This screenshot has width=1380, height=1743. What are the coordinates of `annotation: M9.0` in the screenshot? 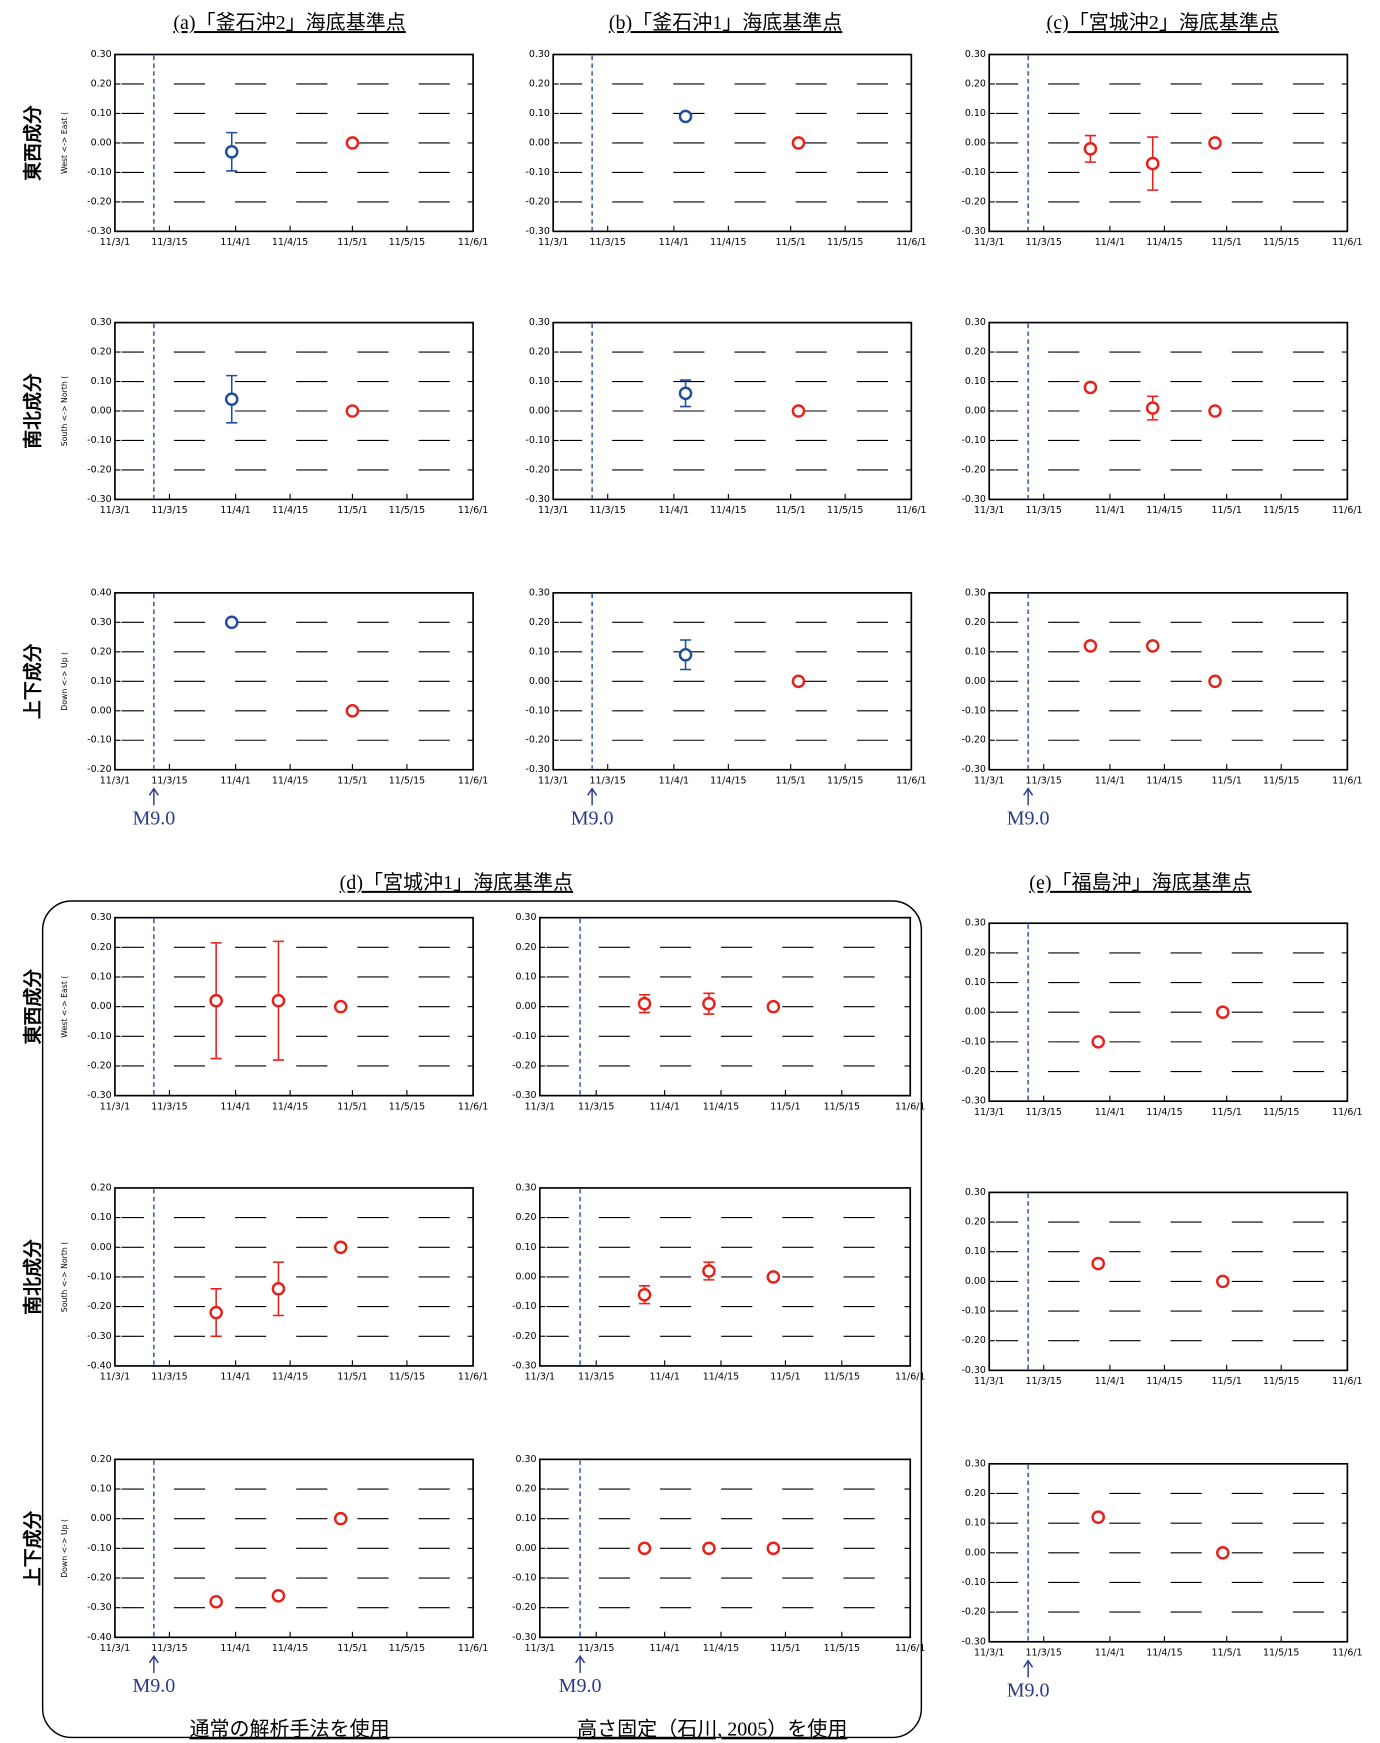 It's located at (153, 1686).